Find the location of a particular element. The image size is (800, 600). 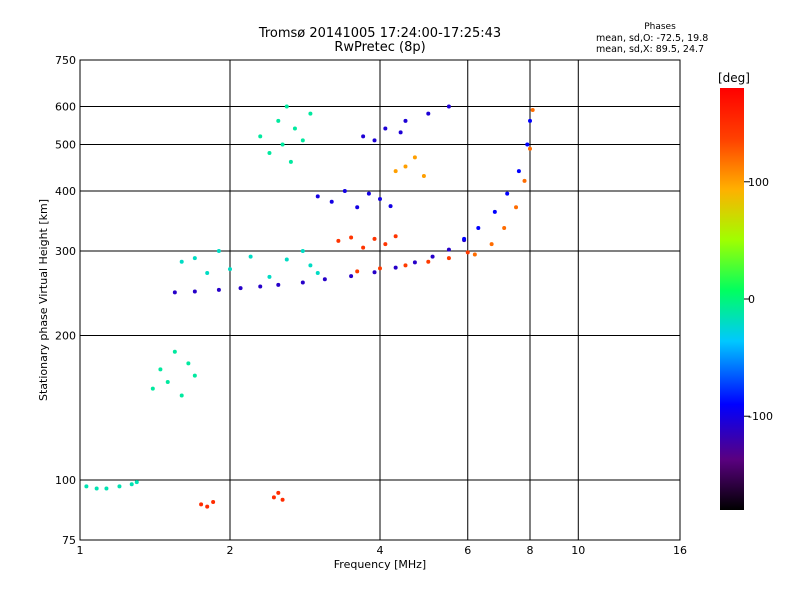

y-axis-label: Stationary phase Virtual Height [km] is located at coordinates (43, 300).